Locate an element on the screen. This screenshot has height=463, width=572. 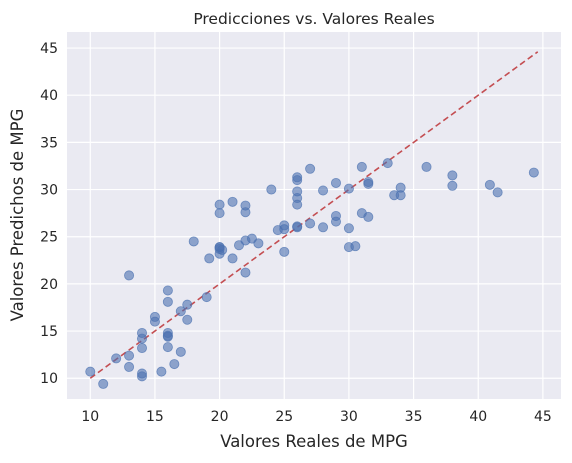
x-tick-label: 35 is located at coordinates (414, 417).